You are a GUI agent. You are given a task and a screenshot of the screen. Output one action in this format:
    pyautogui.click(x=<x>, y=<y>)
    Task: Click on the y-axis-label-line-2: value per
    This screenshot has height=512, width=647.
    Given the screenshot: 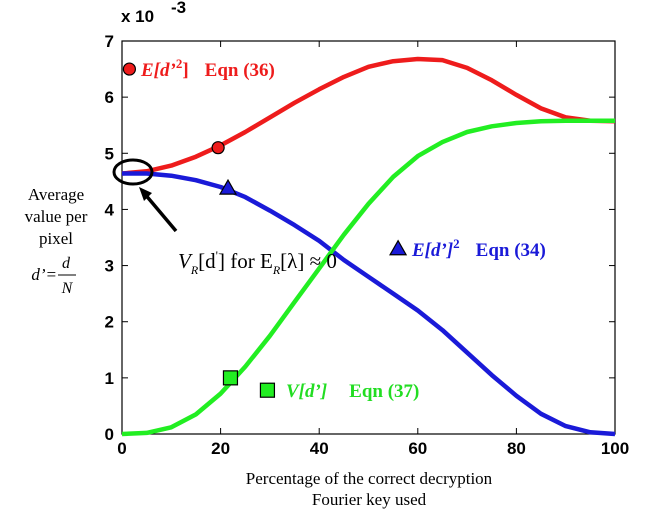 What is the action you would take?
    pyautogui.click(x=56, y=216)
    